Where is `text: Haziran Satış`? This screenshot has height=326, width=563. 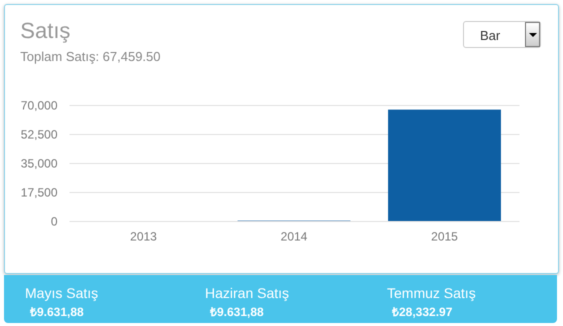 text: Haziran Satış is located at coordinates (247, 293).